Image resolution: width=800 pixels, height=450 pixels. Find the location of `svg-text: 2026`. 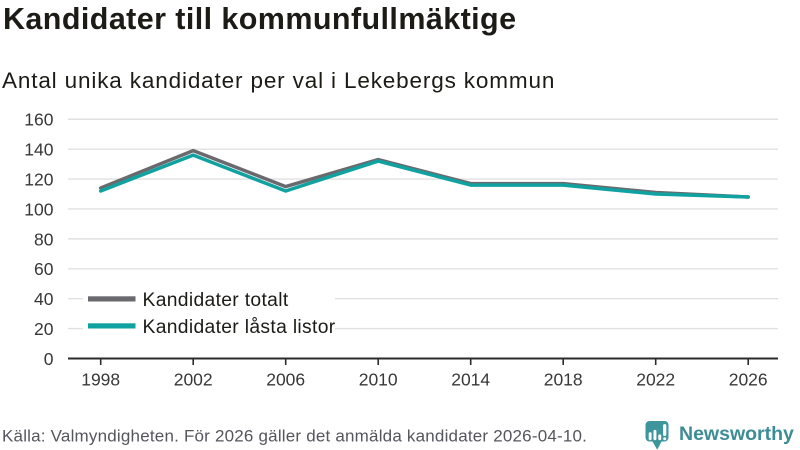

svg-text: 2026 is located at coordinates (748, 380).